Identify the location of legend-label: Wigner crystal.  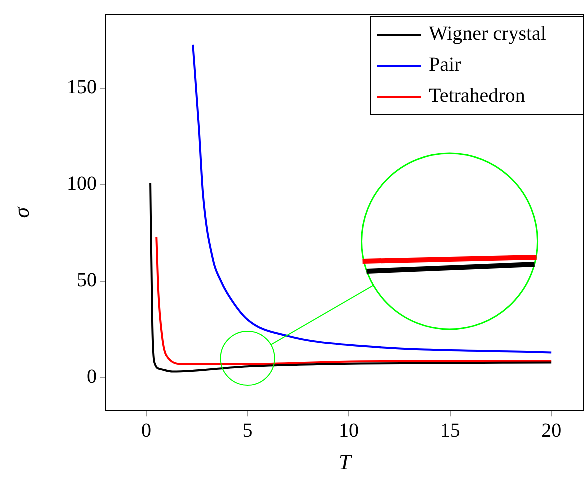
(488, 34).